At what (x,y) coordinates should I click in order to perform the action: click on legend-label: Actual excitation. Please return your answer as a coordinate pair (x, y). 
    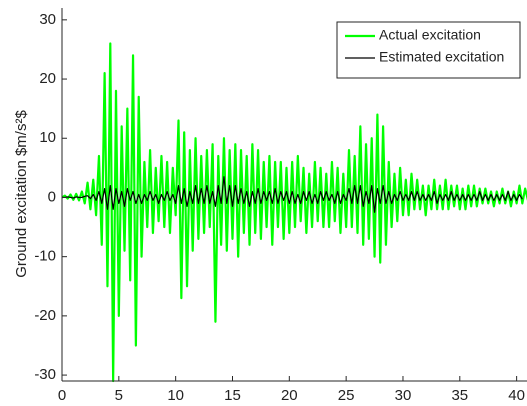
    Looking at the image, I should click on (430, 35).